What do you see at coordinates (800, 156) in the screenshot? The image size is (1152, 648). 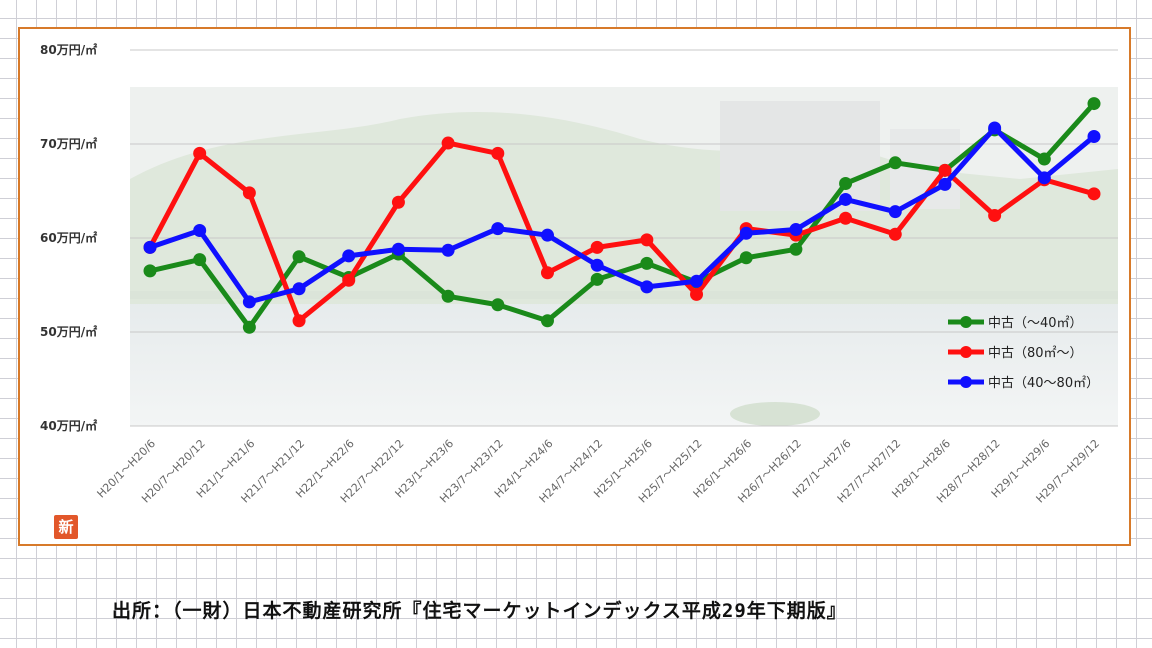 I see `background-building` at bounding box center [800, 156].